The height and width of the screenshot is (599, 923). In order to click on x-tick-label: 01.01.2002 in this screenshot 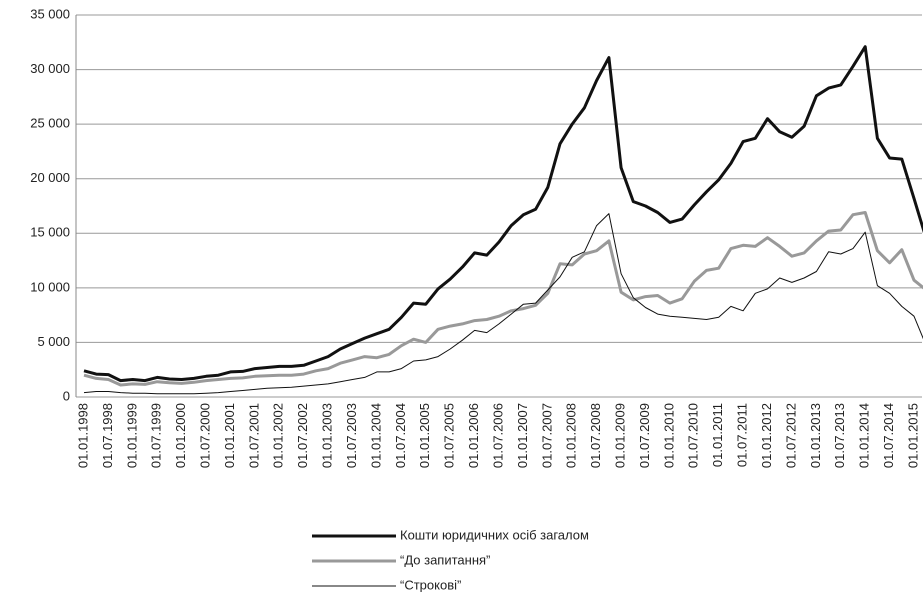, I will do `click(278, 435)`.